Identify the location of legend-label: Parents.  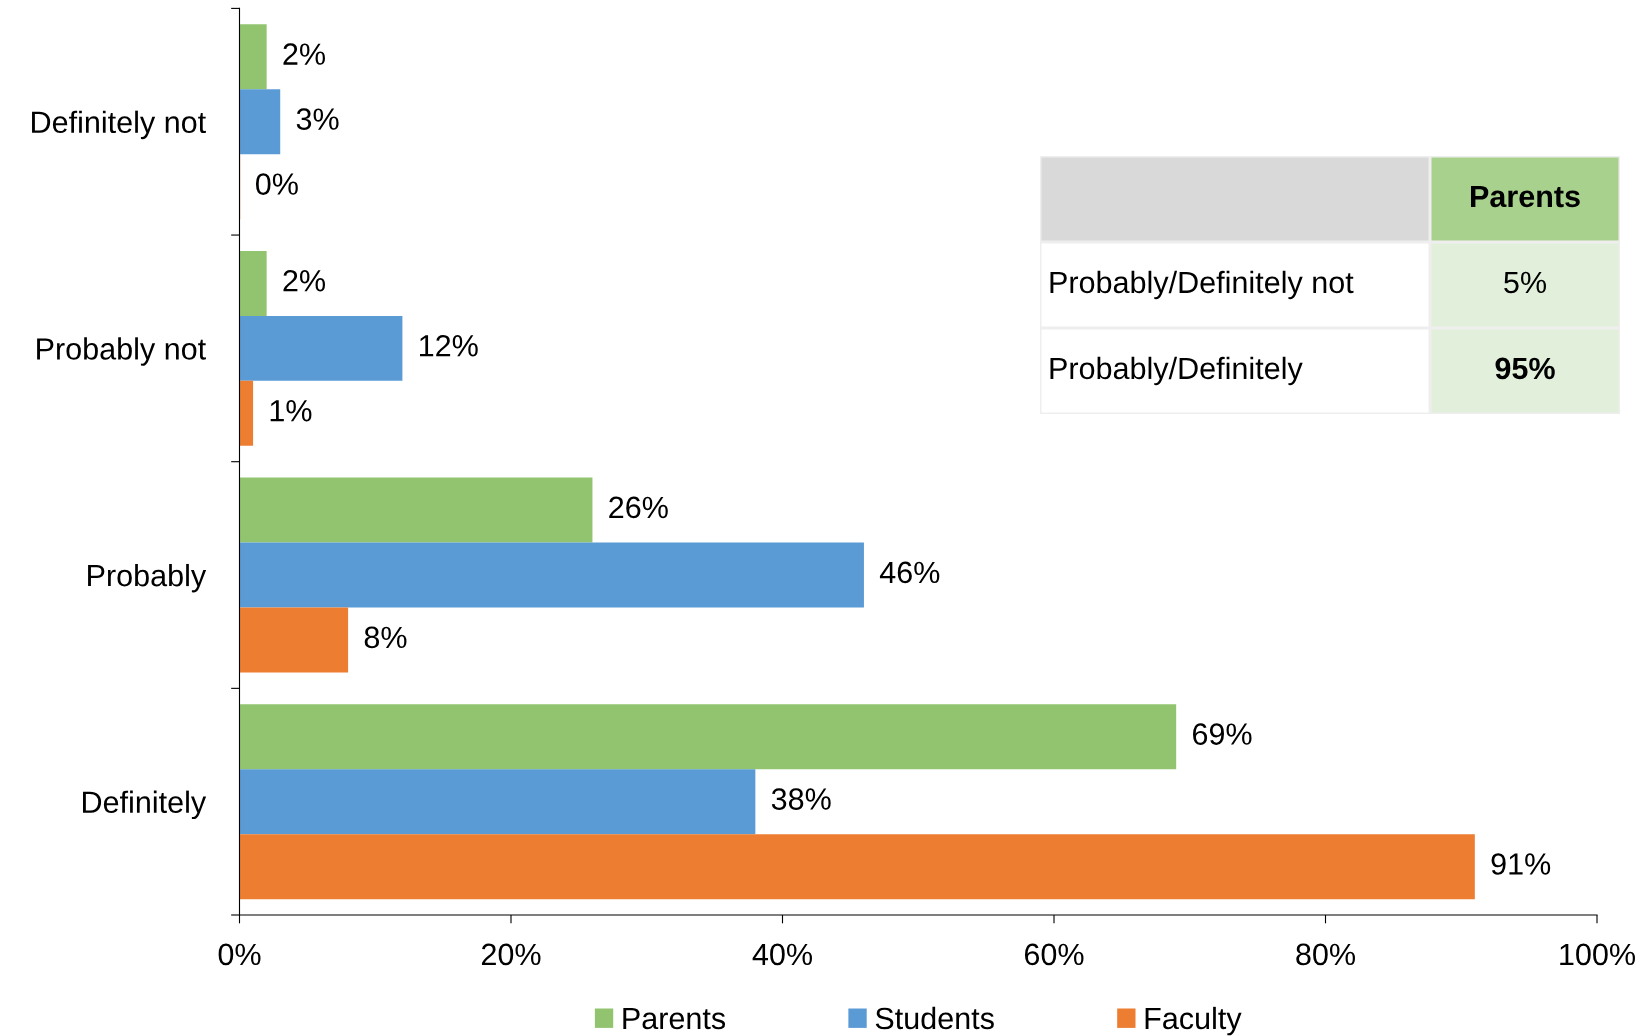
(674, 1018).